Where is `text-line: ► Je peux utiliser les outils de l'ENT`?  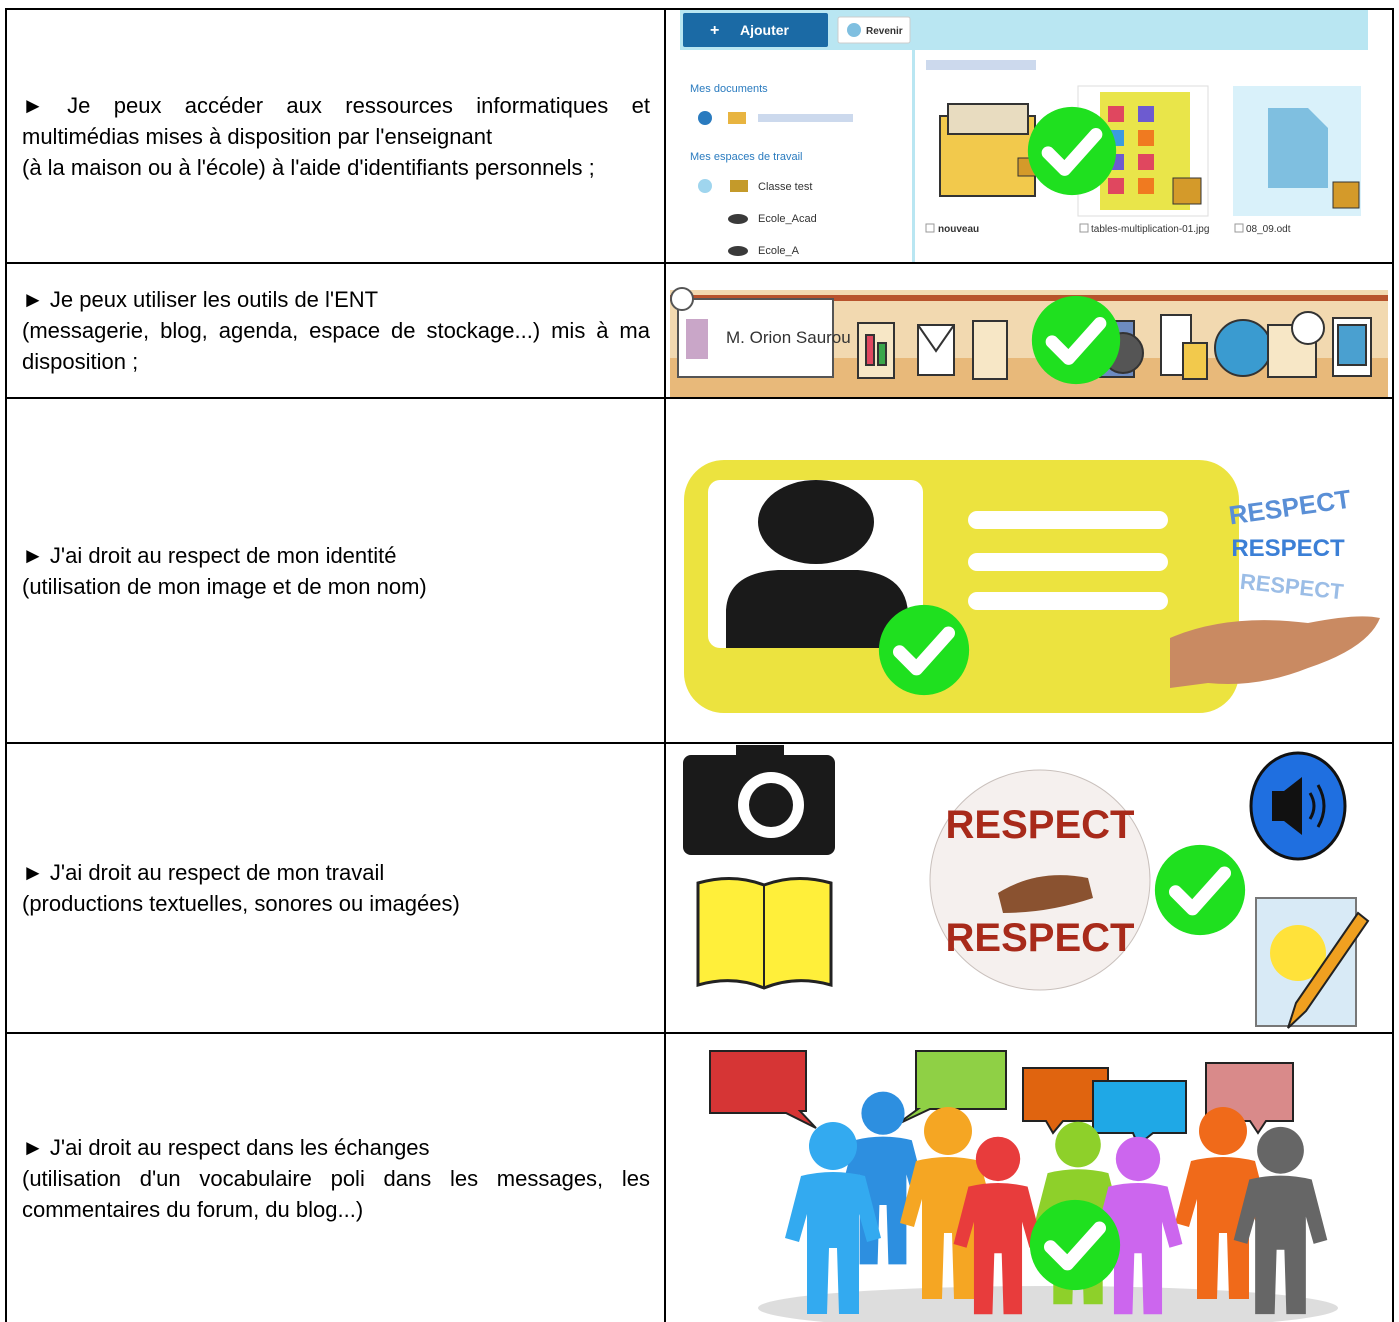 text-line: ► Je peux utiliser les outils de l'ENT is located at coordinates (200, 299).